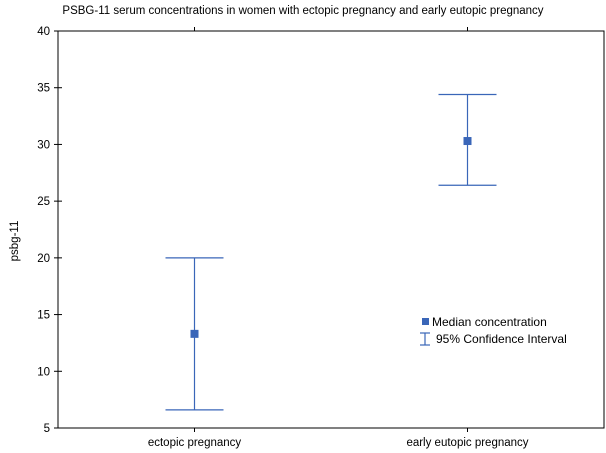  What do you see at coordinates (43, 259) in the screenshot?
I see `y-tick-label: 20` at bounding box center [43, 259].